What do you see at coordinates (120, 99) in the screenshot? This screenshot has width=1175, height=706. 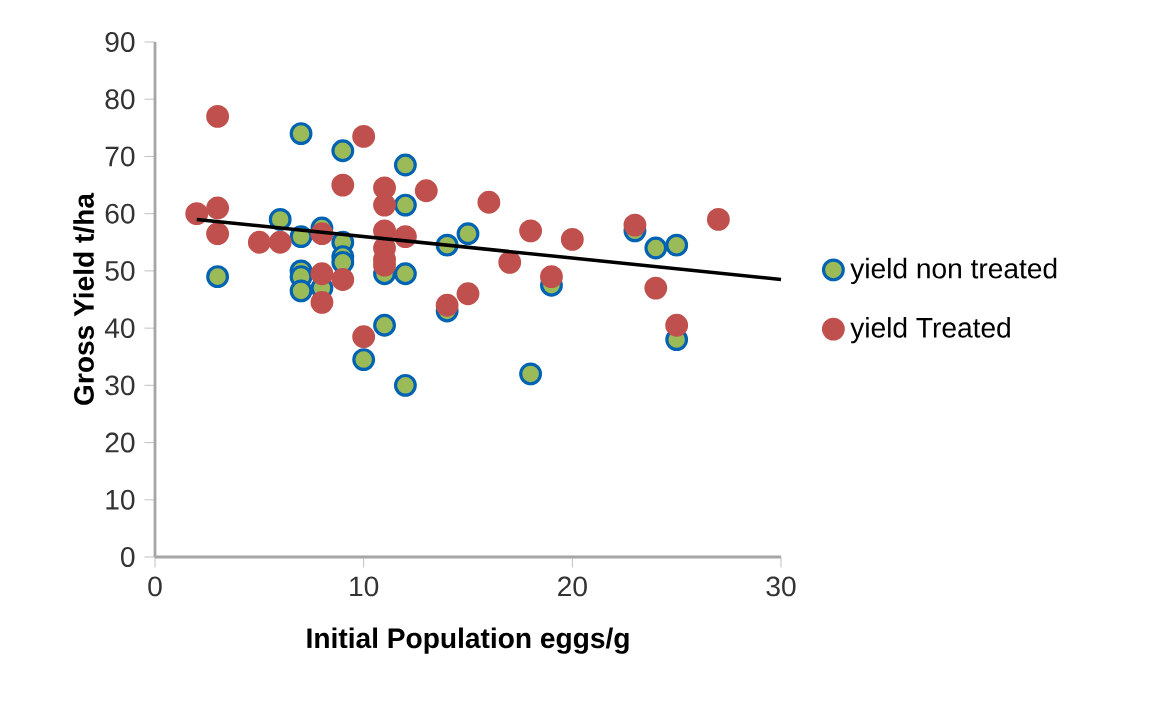 I see `y-tick-label: 80` at bounding box center [120, 99].